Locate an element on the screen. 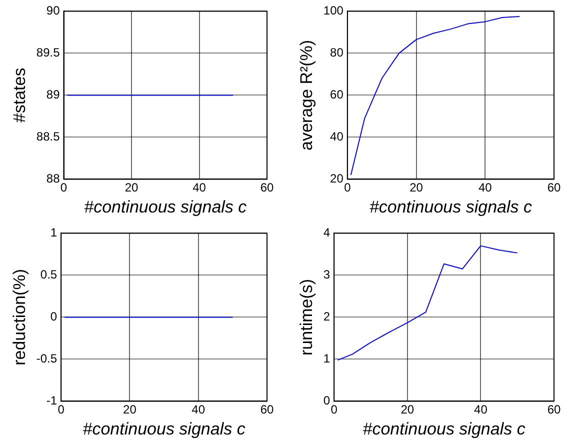 The height and width of the screenshot is (445, 574). y-tick-label: 90 is located at coordinates (53, 11).